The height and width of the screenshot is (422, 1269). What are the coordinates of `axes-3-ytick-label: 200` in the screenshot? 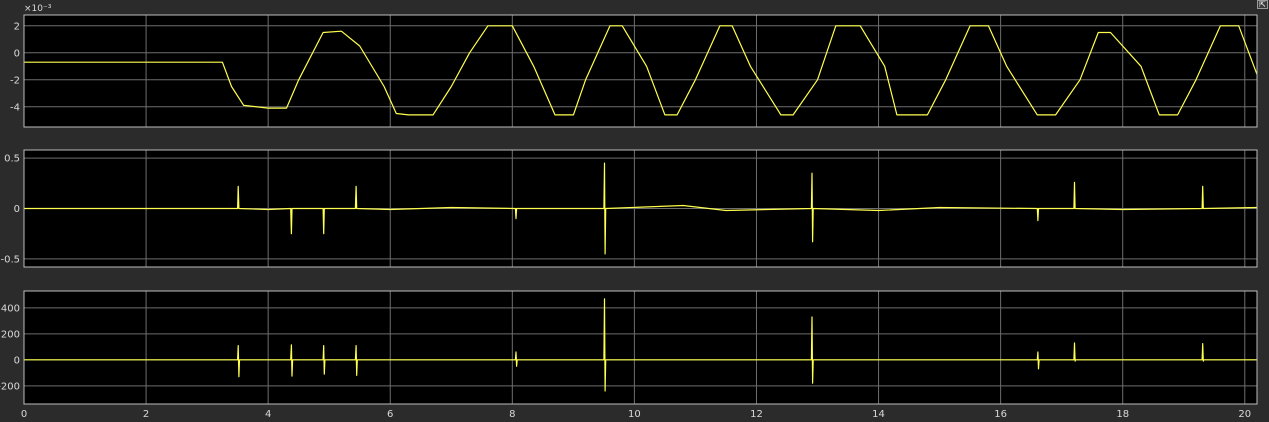 It's located at (10, 334).